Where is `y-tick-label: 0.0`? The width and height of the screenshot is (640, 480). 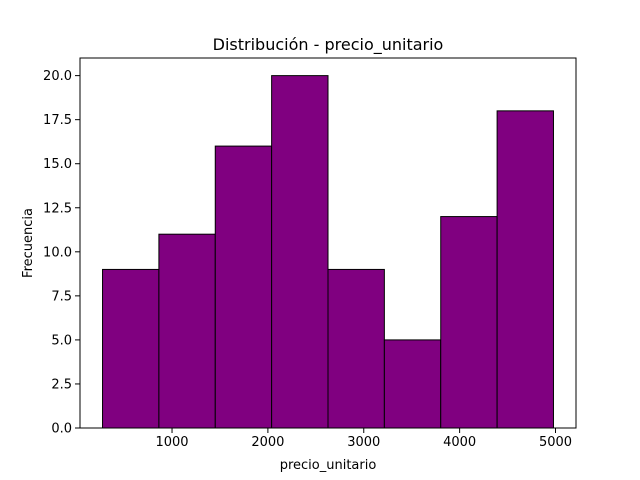 y-tick-label: 0.0 is located at coordinates (61, 429).